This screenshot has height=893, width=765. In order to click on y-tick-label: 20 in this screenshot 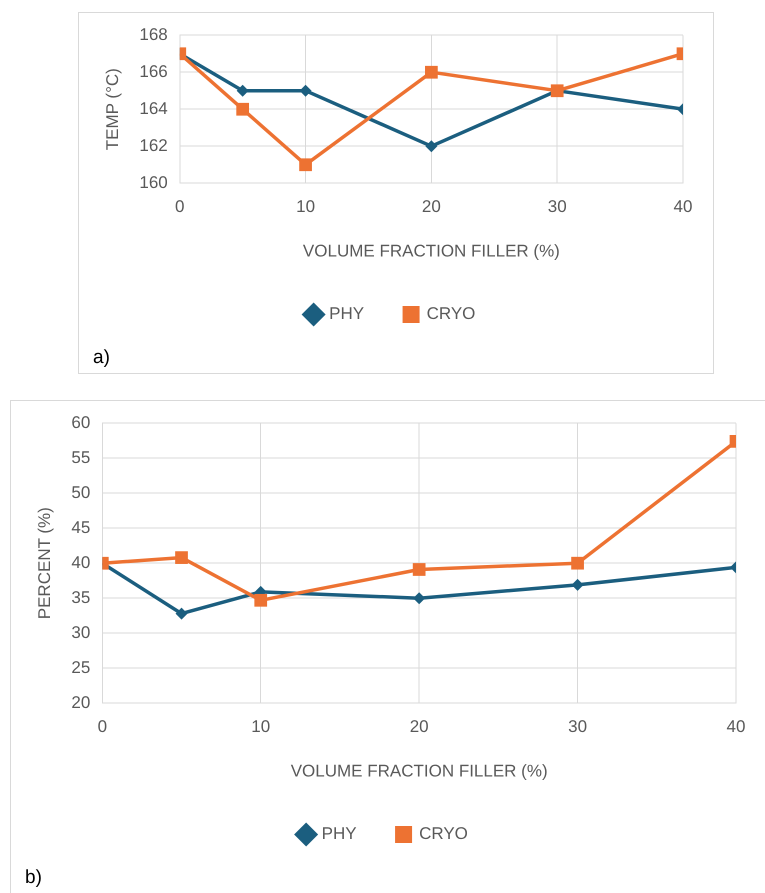, I will do `click(80, 702)`.